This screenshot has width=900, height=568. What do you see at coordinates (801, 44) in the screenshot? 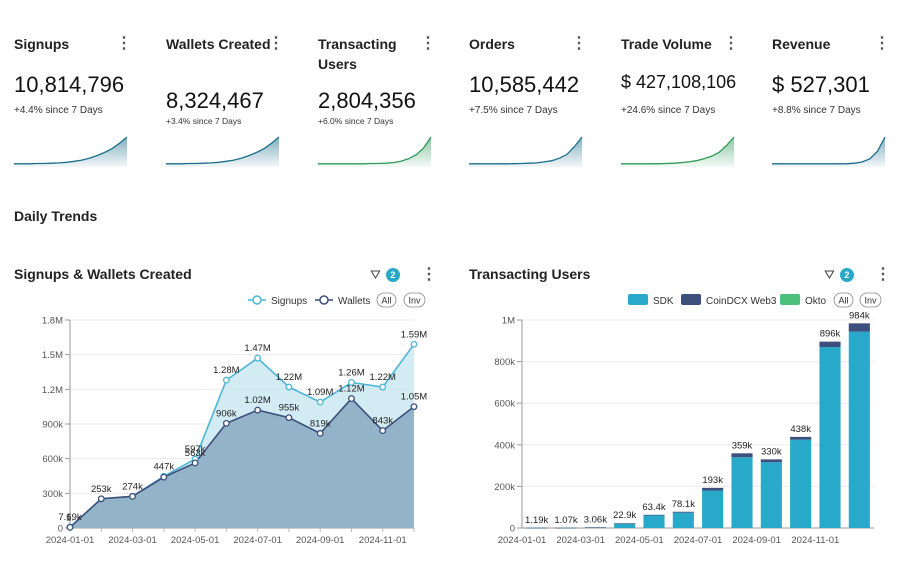
I see `kpi-title: Revenue` at bounding box center [801, 44].